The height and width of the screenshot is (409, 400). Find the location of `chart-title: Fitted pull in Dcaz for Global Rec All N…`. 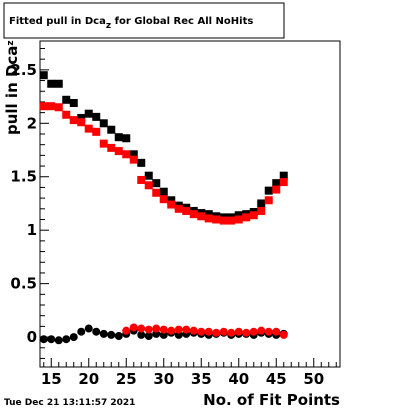

chart-title: Fitted pull in Dcaz for Global Rec All N… is located at coordinates (131, 23).